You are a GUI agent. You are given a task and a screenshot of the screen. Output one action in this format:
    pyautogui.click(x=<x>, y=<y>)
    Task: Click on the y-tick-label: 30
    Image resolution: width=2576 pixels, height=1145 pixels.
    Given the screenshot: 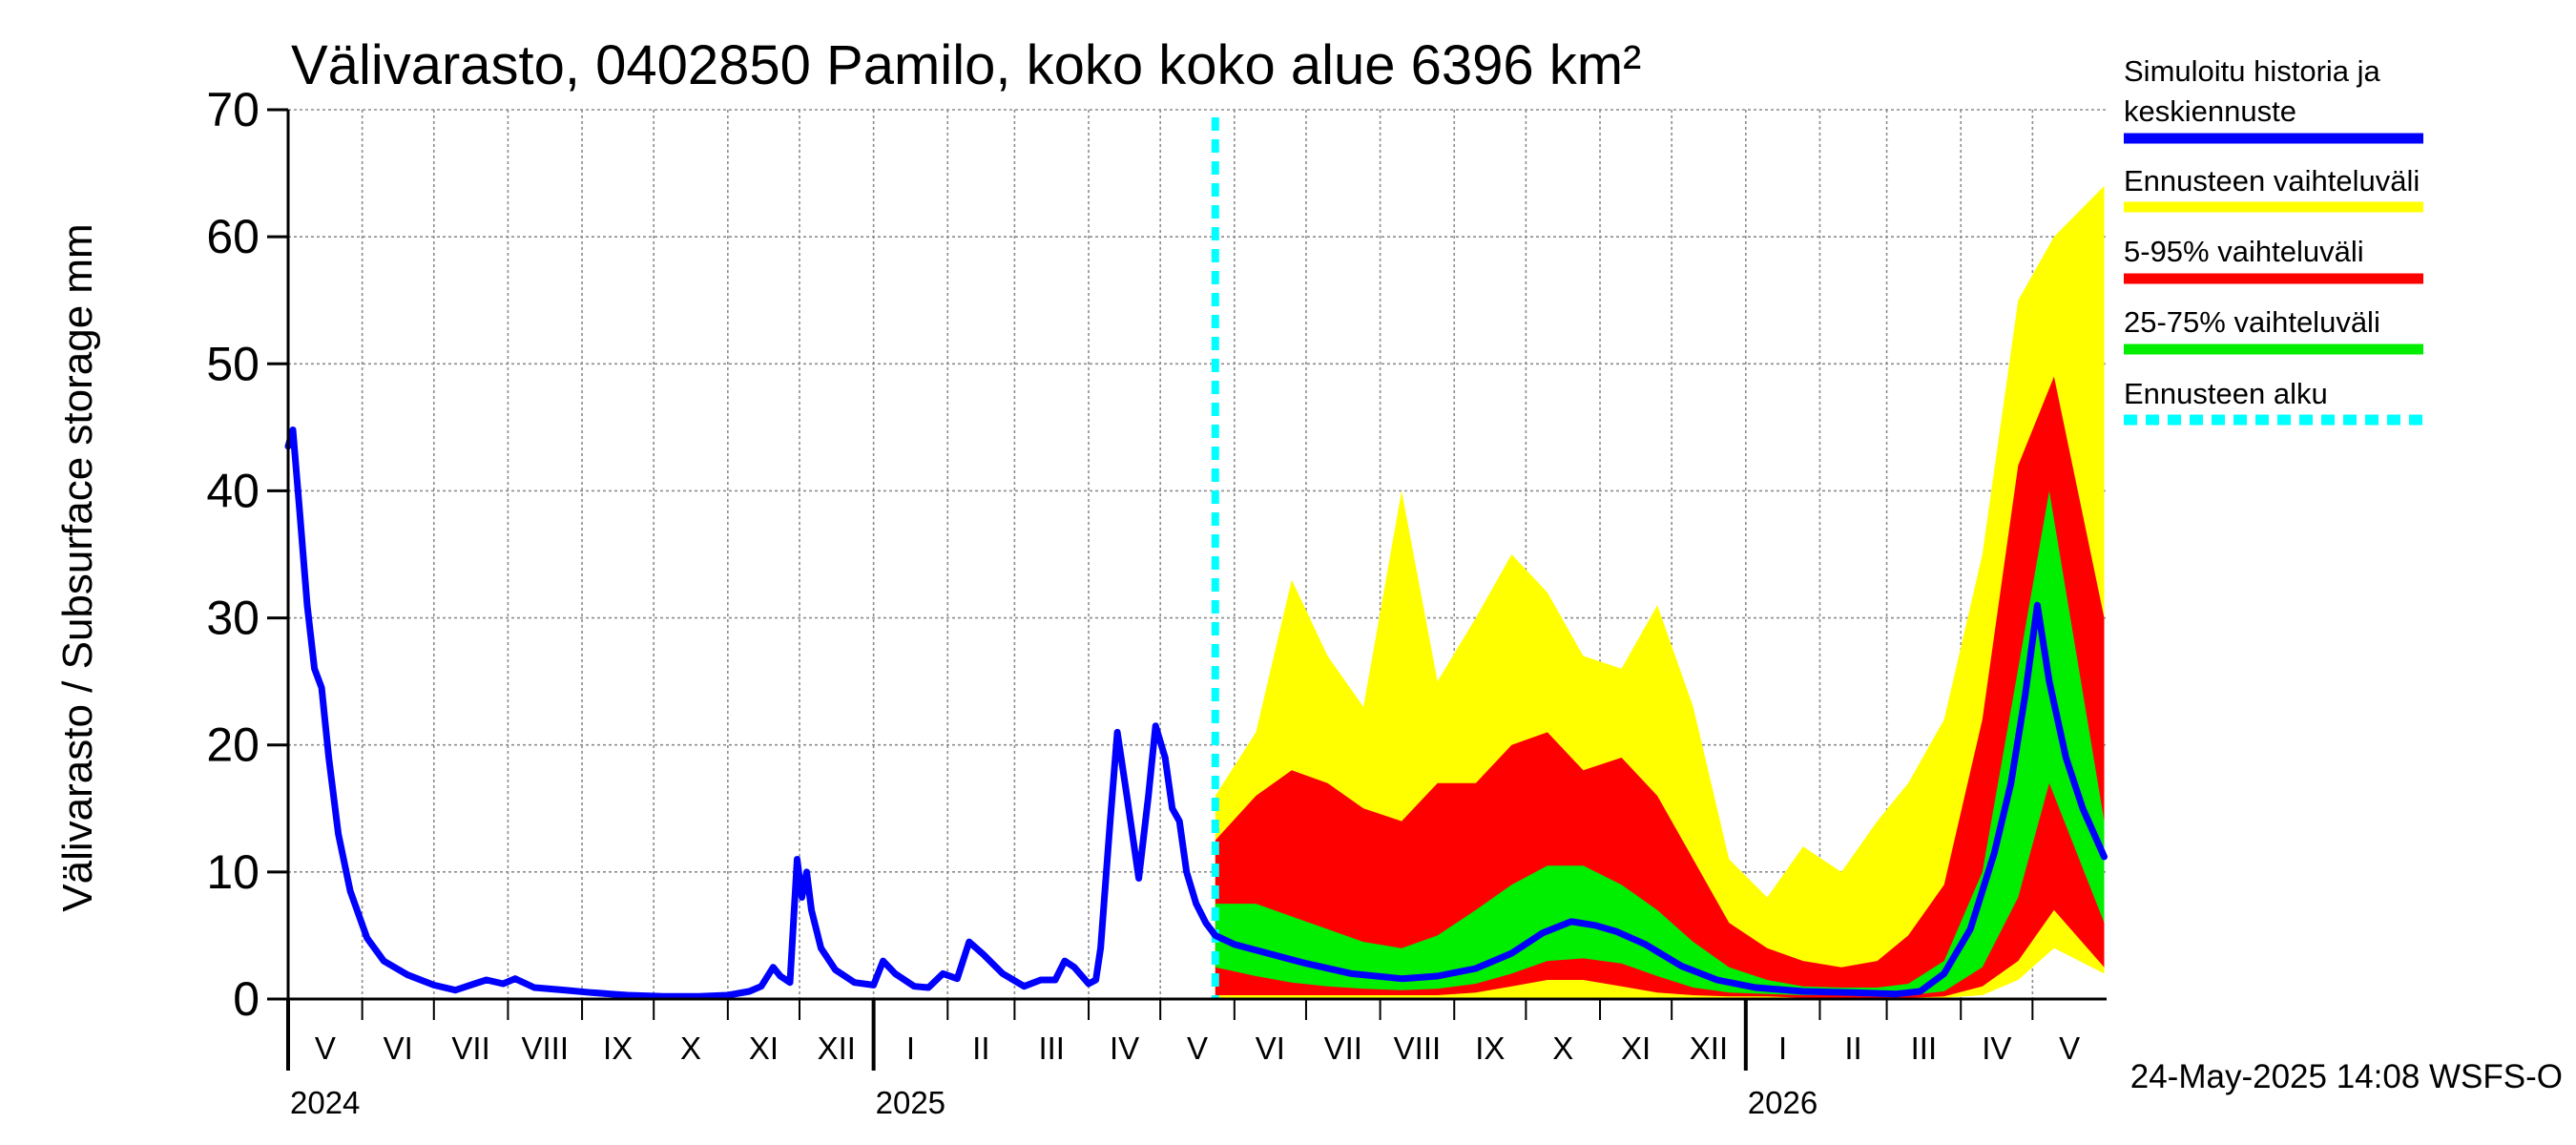 What is the action you would take?
    pyautogui.click(x=233, y=618)
    